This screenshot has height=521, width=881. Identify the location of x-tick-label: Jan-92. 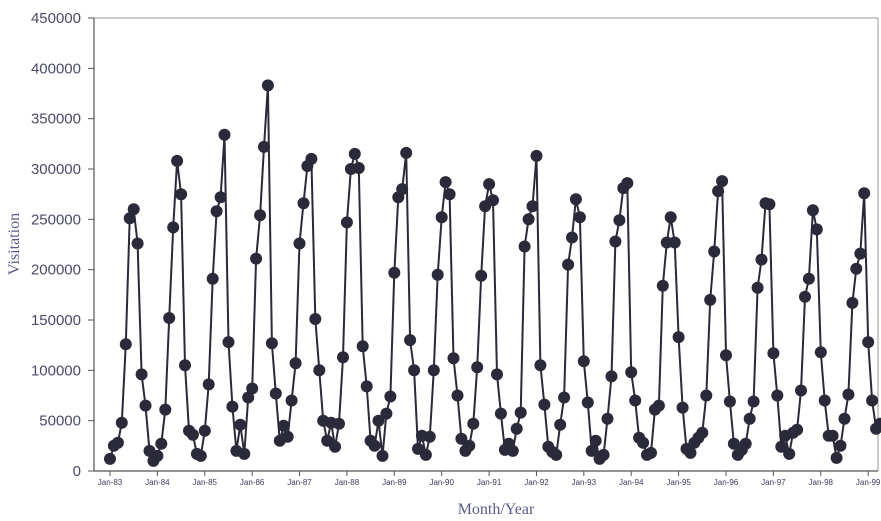
(536, 482).